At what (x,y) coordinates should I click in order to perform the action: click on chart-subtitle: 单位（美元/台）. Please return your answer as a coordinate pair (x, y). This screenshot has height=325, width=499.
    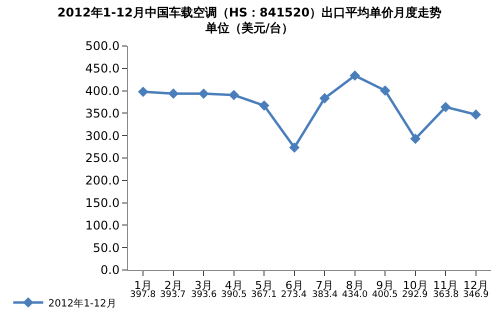
    Looking at the image, I should click on (249, 27).